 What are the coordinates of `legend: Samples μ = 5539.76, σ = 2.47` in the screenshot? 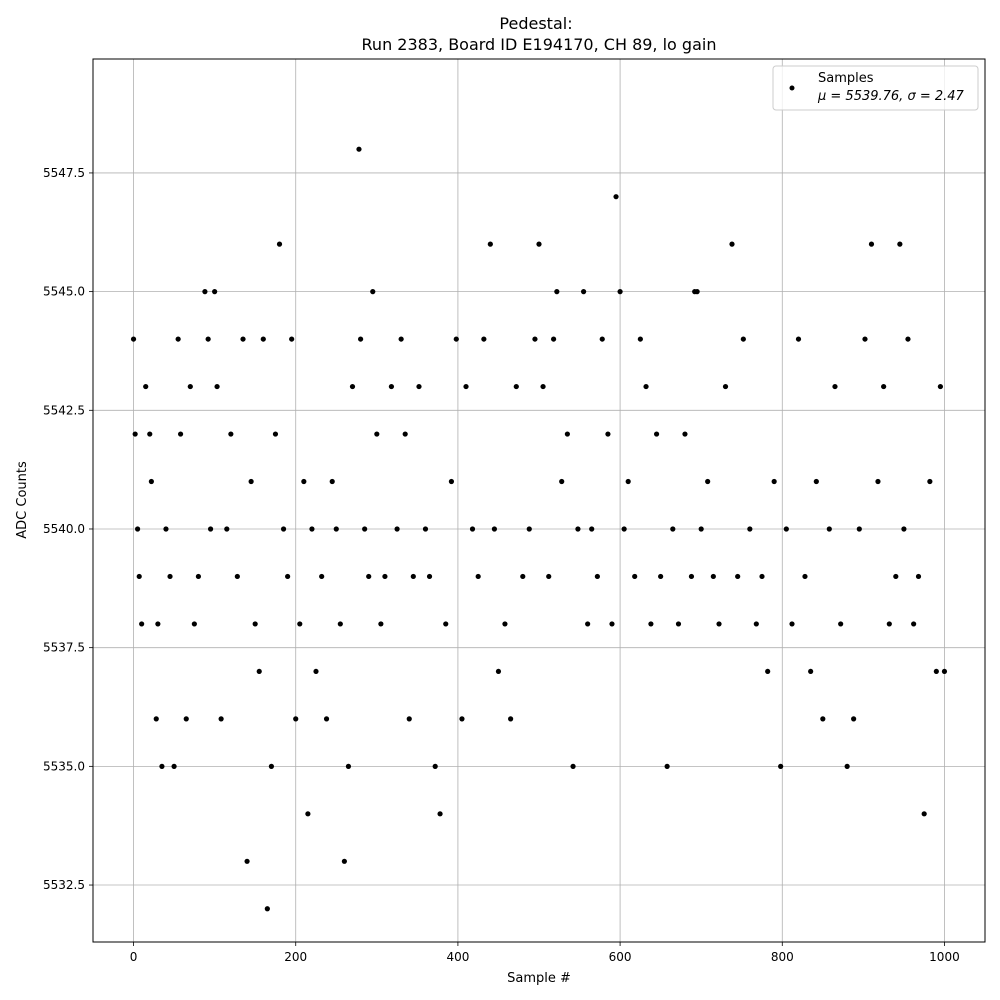 It's located at (875, 88).